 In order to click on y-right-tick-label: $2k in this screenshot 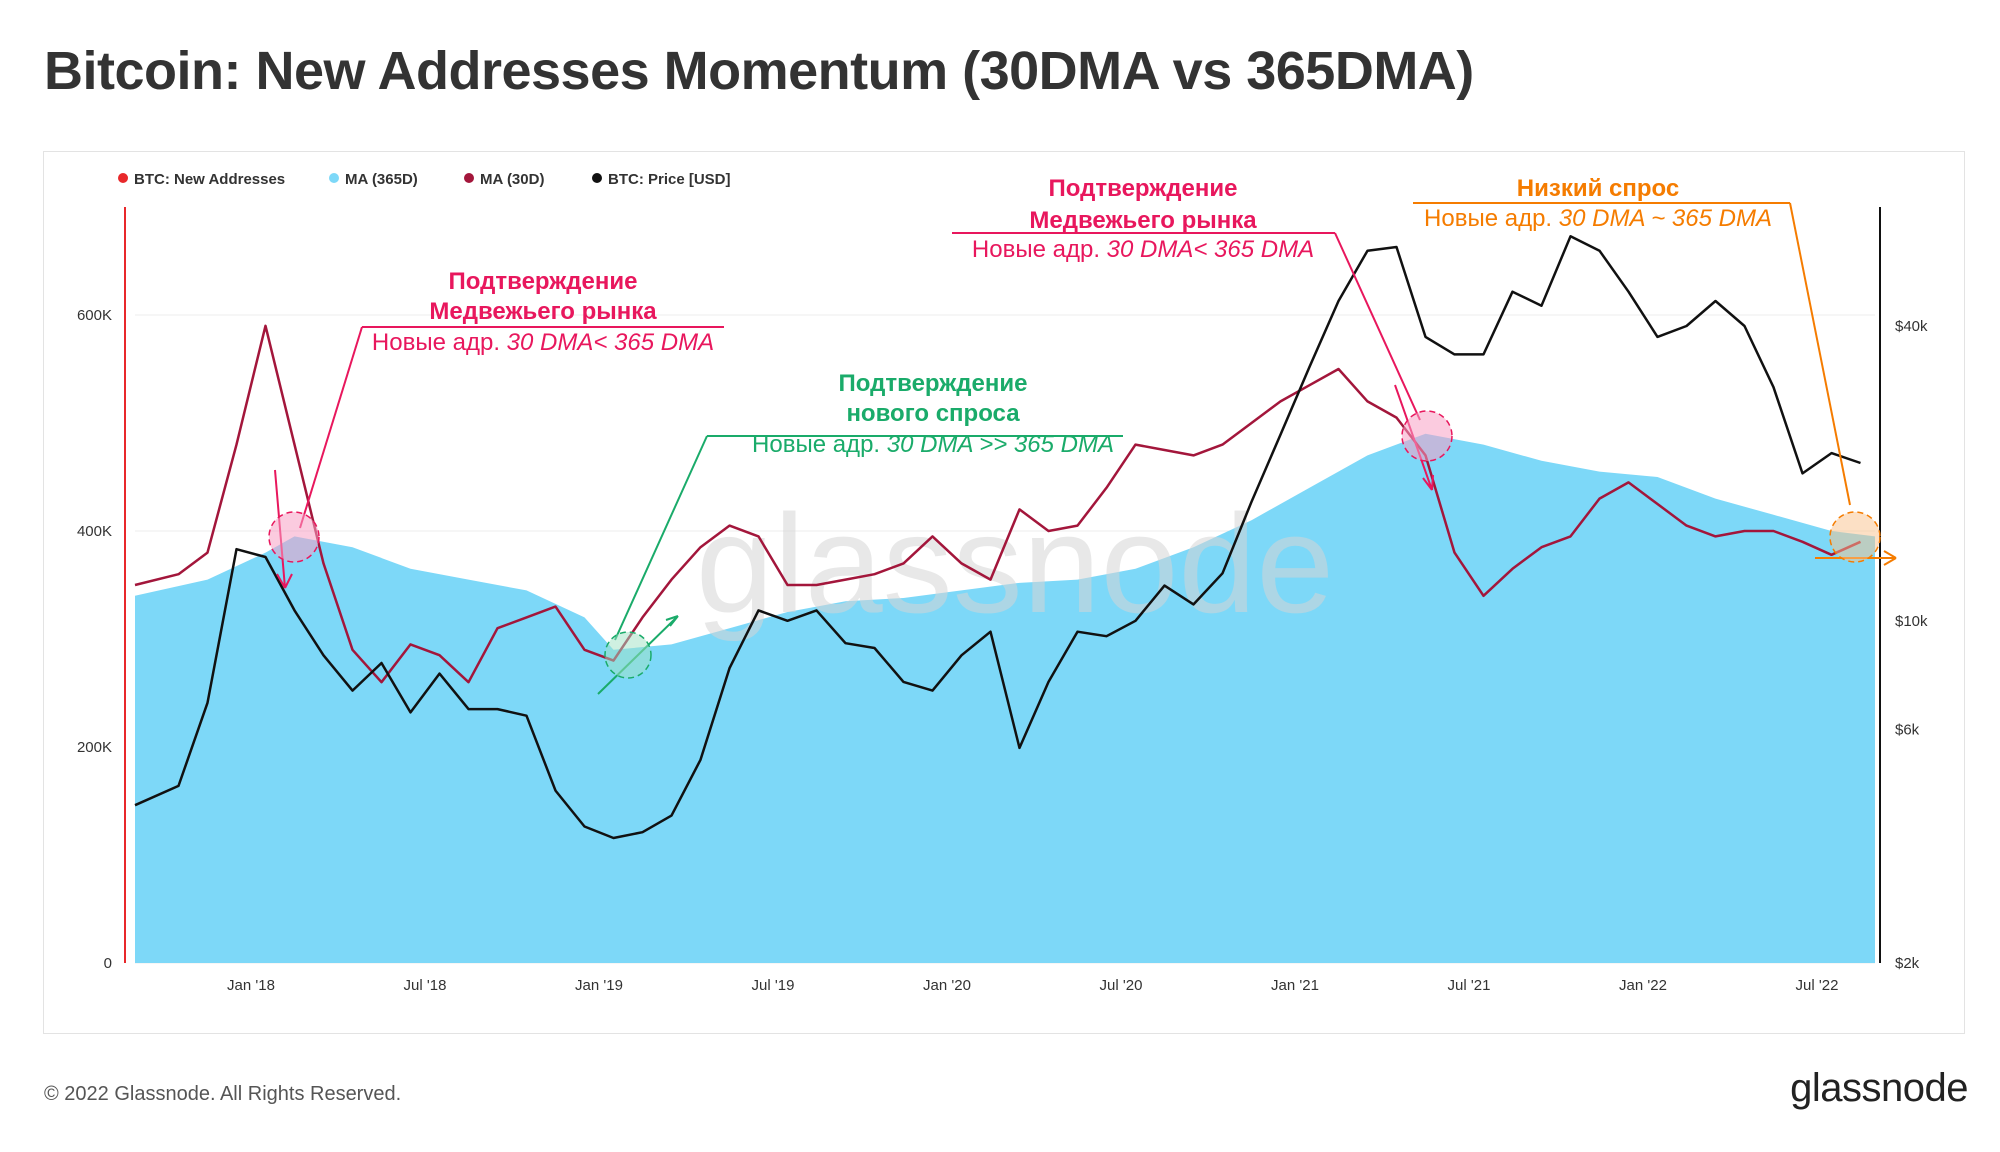, I will do `click(1907, 963)`.